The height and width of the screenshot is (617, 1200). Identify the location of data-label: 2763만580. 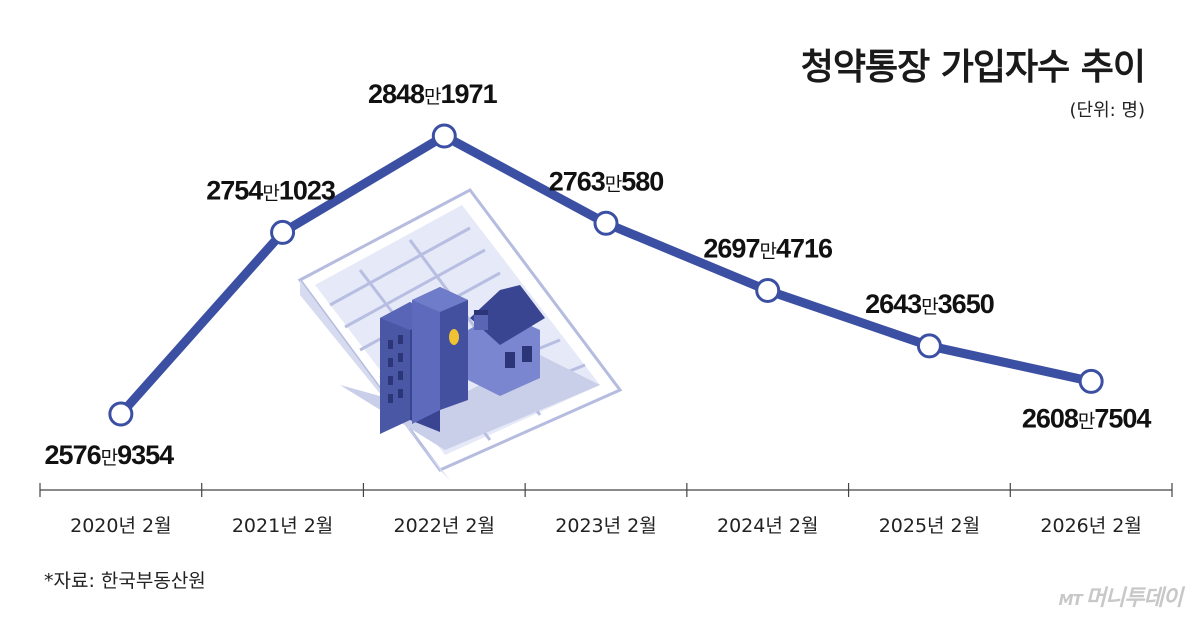
(606, 181).